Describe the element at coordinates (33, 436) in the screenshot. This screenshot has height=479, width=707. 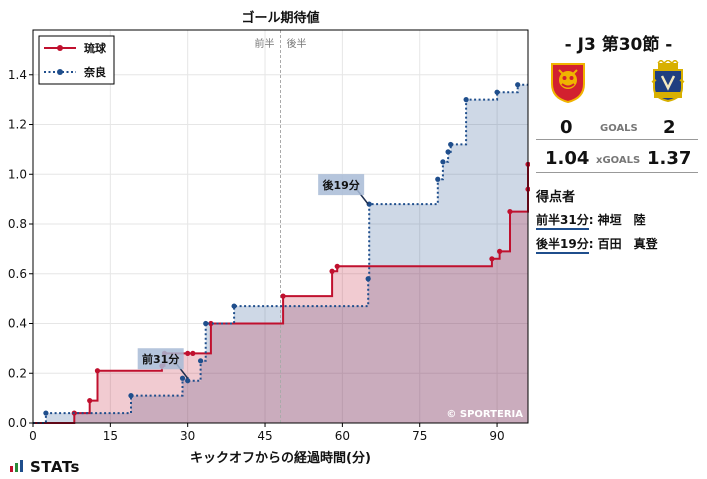
I see `x-tick-label: 0` at that location.